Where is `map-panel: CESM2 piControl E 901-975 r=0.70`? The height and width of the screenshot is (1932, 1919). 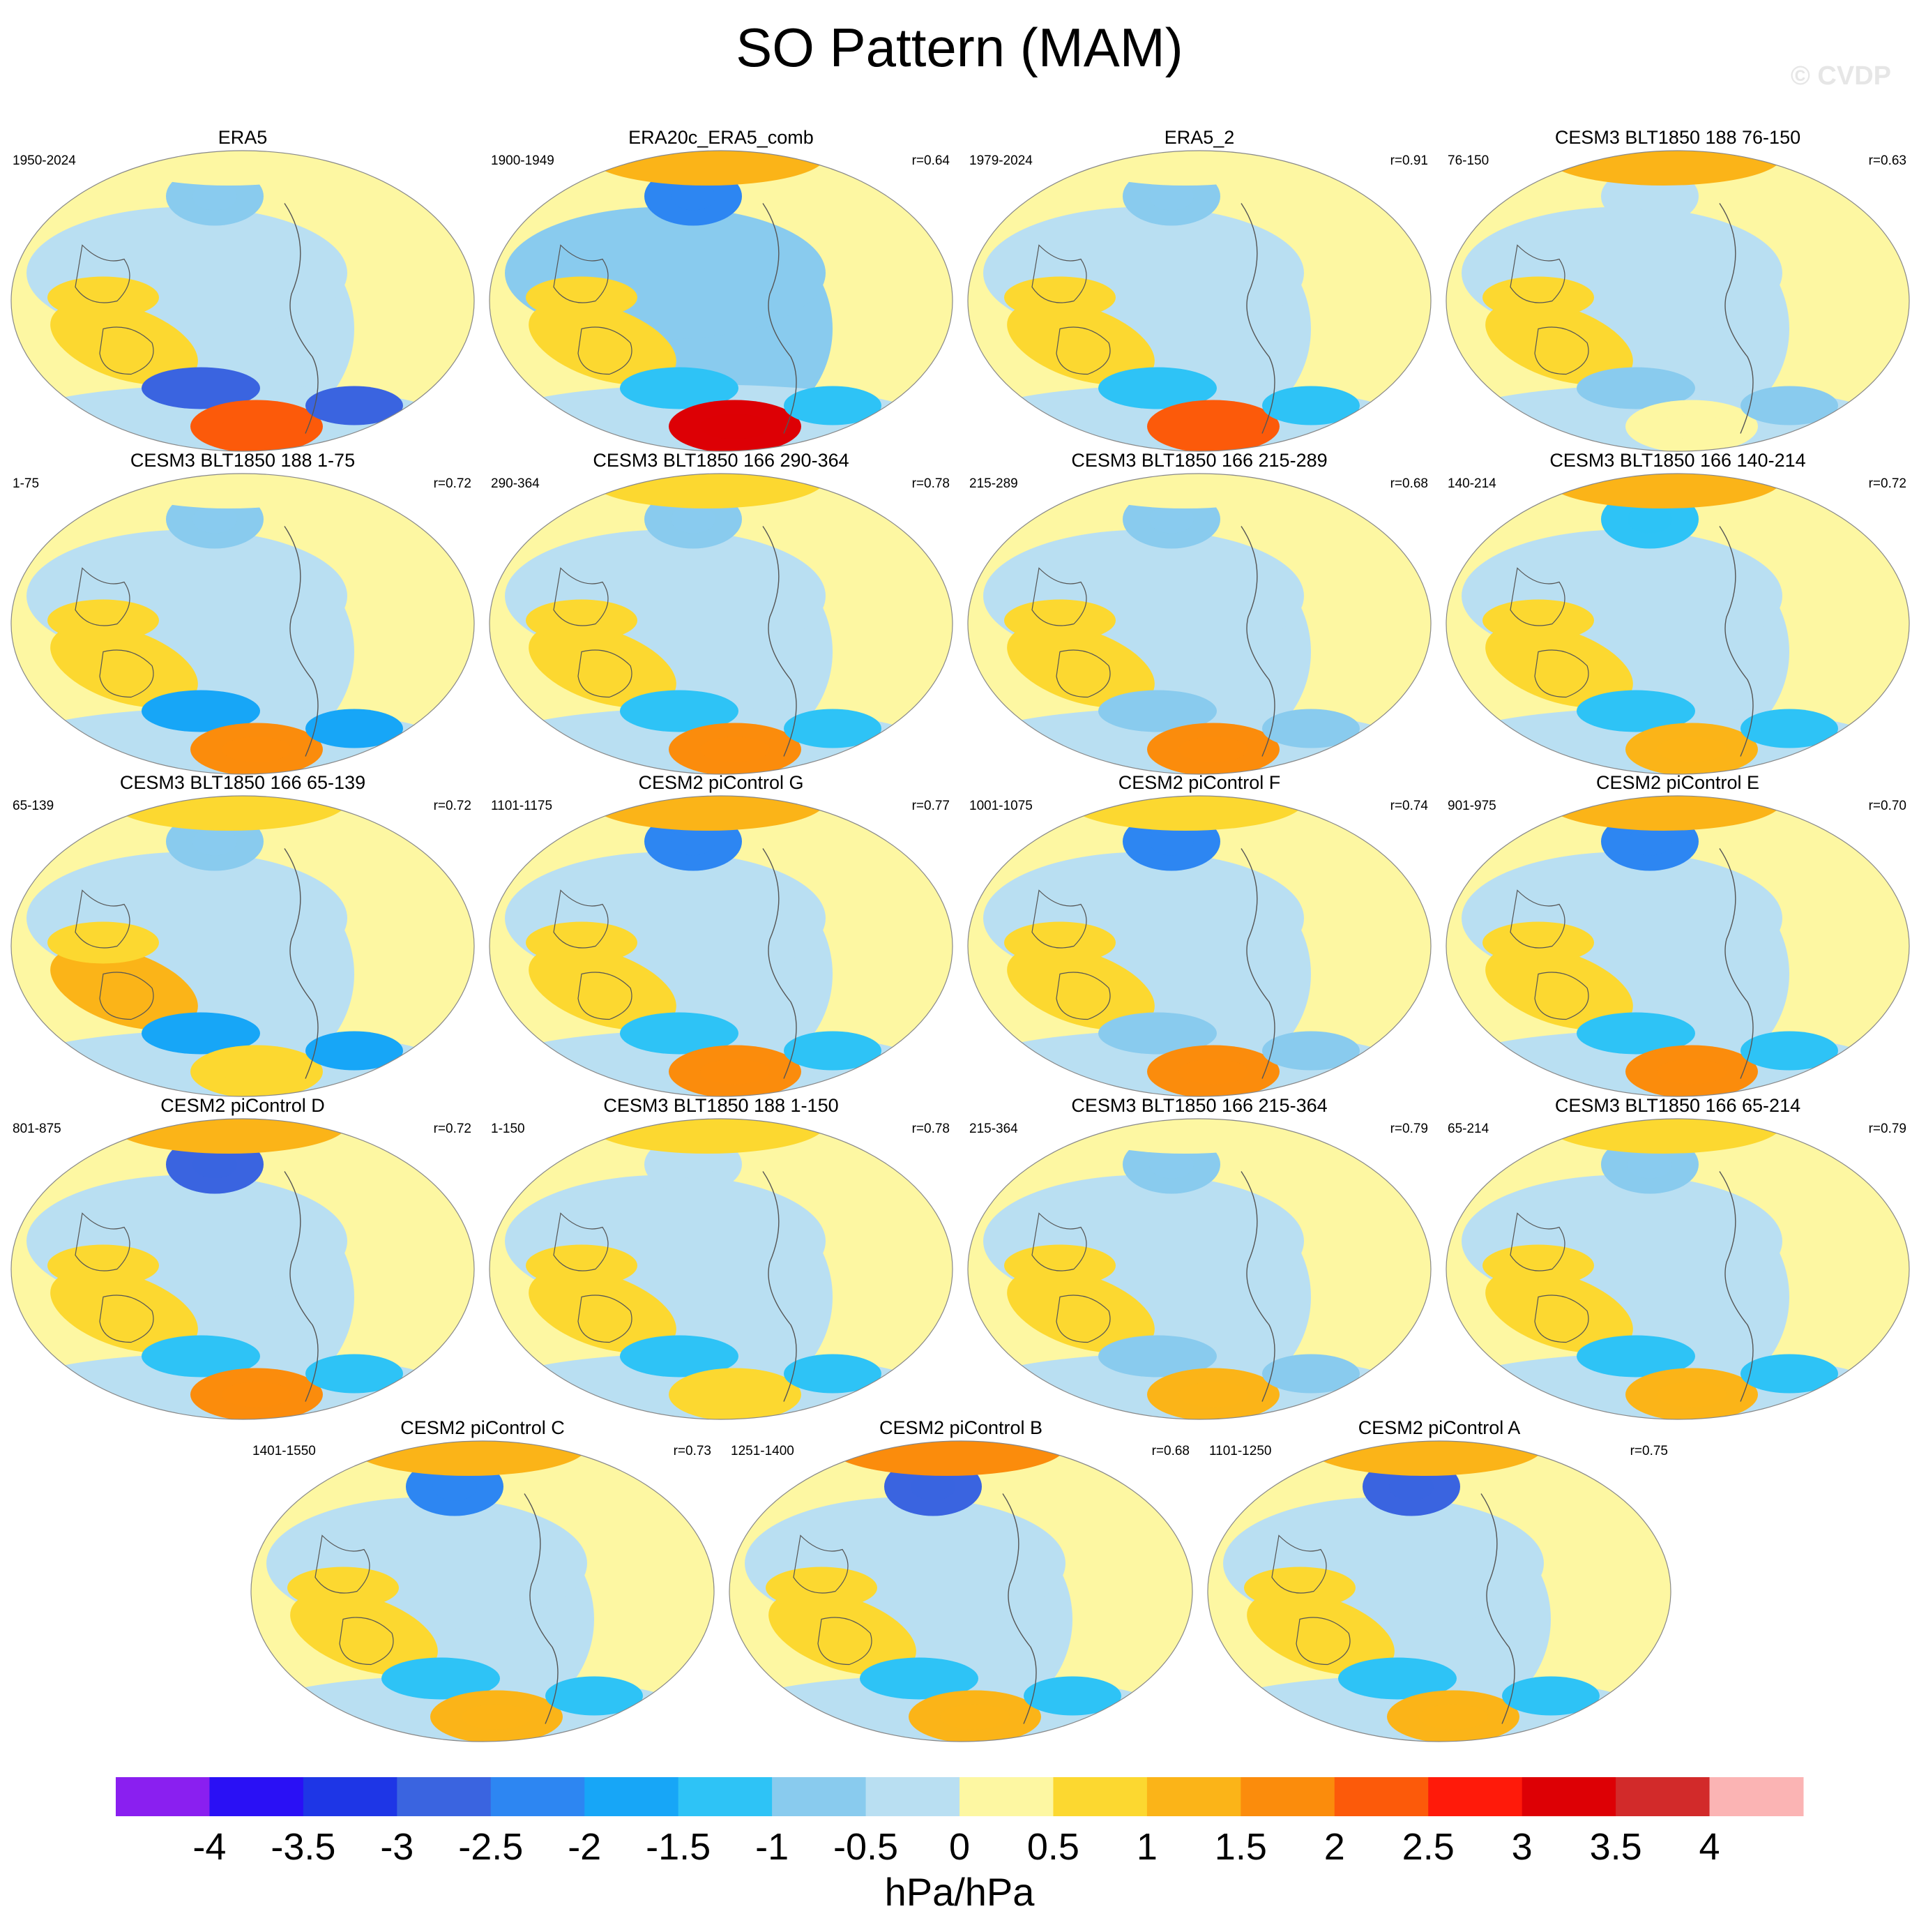
map-panel: CESM2 piControl E 901-975 r=0.70 is located at coordinates (1678, 935).